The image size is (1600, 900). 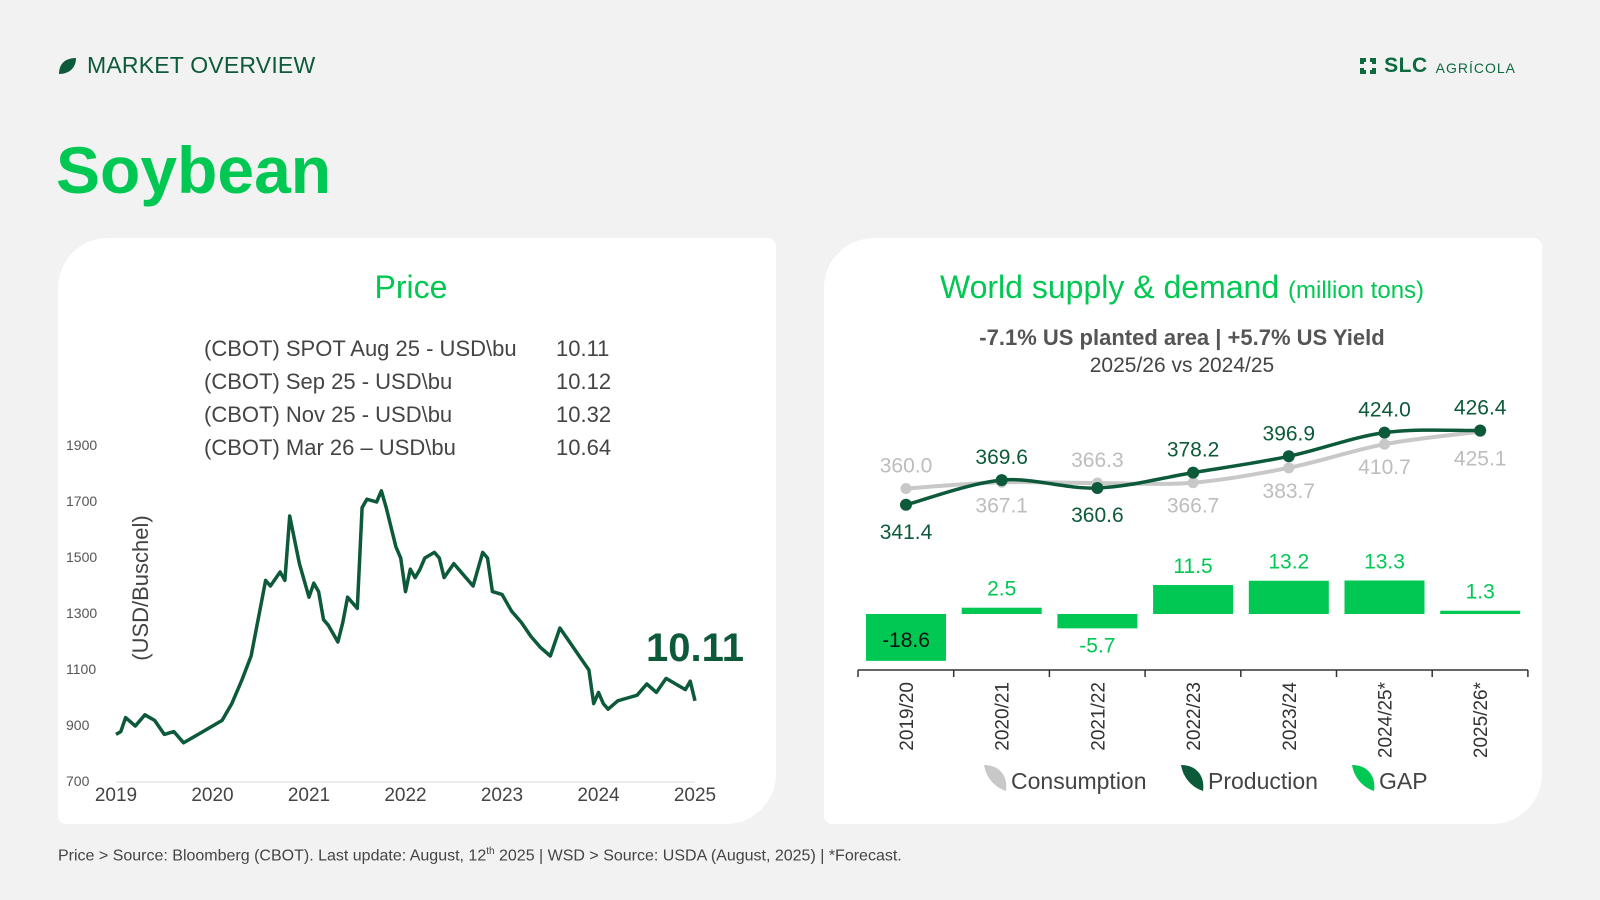 I want to click on production-data-label: 424.0, so click(x=1384, y=410).